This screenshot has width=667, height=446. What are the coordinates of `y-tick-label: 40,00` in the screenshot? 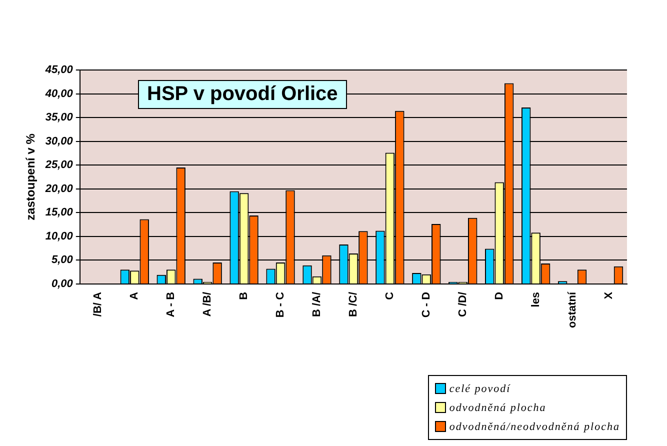 It's located at (59, 94).